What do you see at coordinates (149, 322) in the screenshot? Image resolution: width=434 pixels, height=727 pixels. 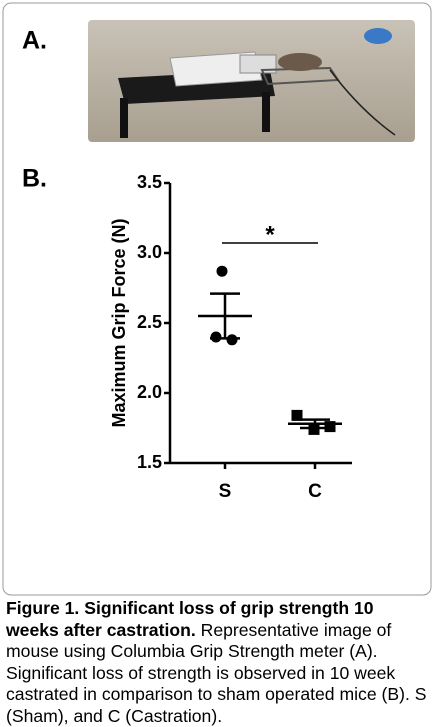 I see `y-tick-label: 2.5` at bounding box center [149, 322].